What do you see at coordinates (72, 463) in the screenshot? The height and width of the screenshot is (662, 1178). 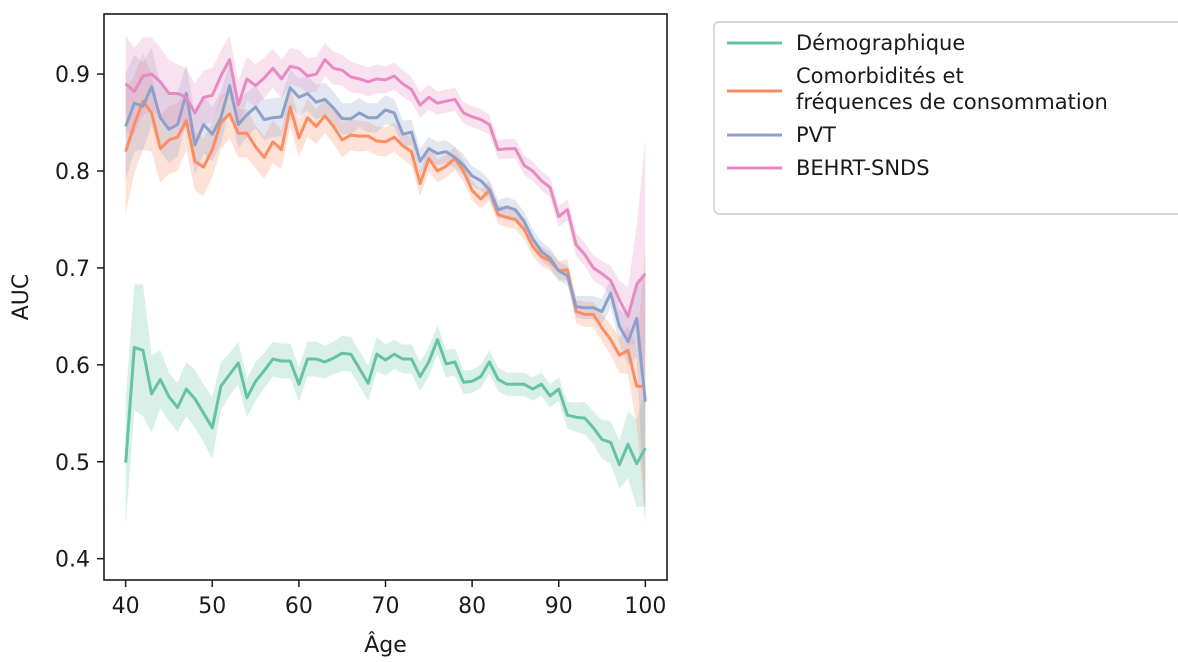 I see `y-tick-label: 0.5` at bounding box center [72, 463].